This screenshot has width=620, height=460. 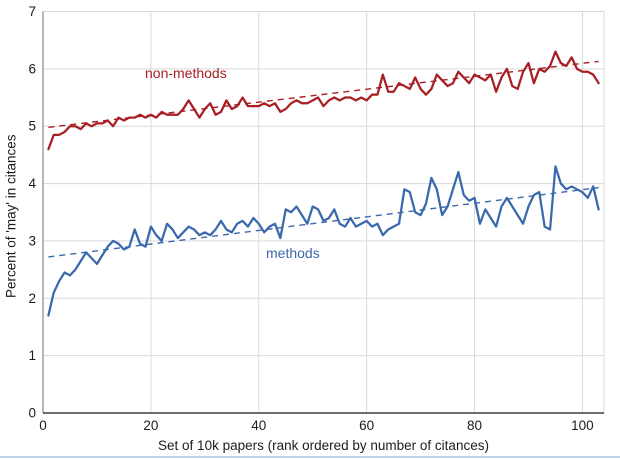 What do you see at coordinates (32, 183) in the screenshot?
I see `y-tick-label: 4` at bounding box center [32, 183].